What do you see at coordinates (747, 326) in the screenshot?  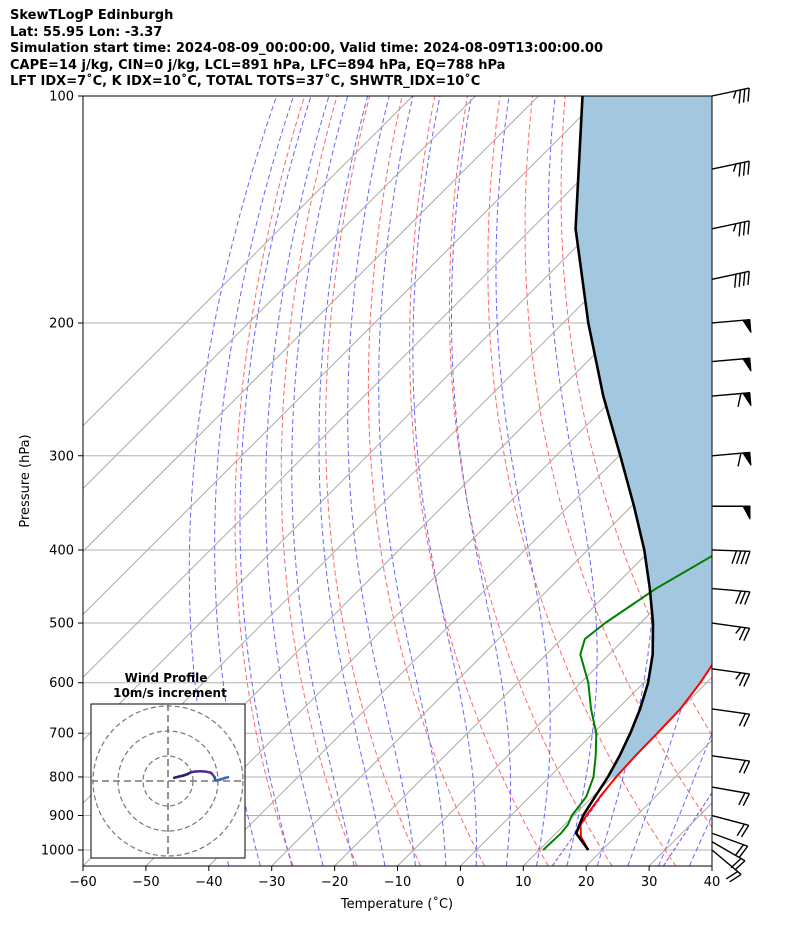 I see `barb-pennant` at bounding box center [747, 326].